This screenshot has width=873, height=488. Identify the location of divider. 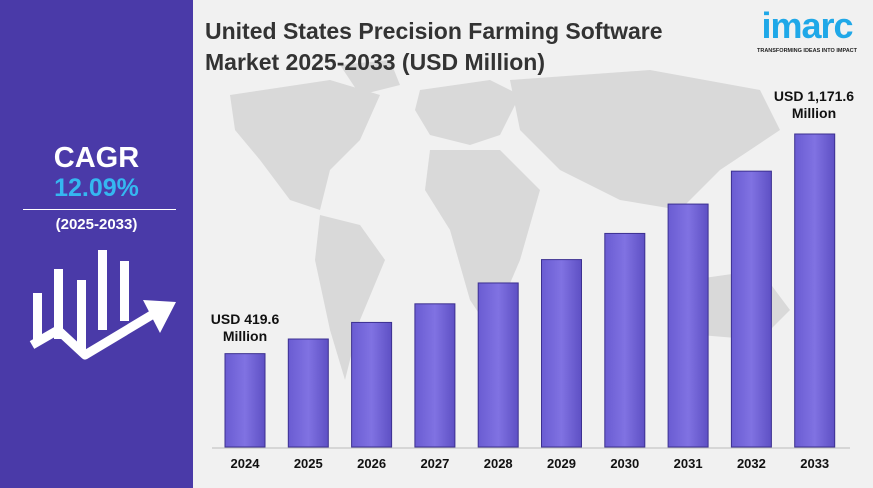
(99, 209).